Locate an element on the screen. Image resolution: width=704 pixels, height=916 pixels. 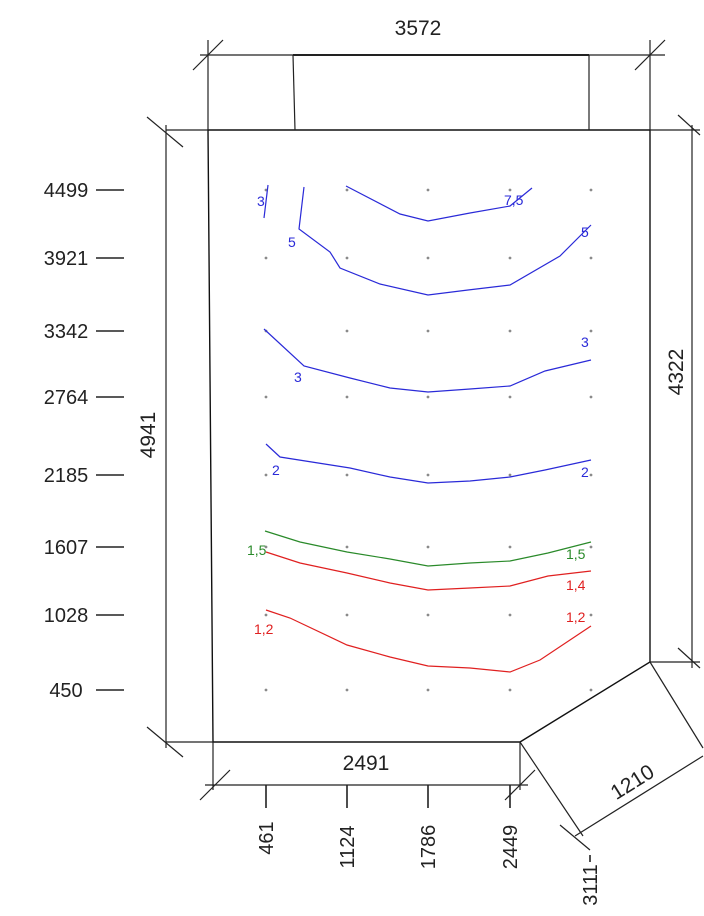
contour-3: 3 3 is located at coordinates (427, 360).